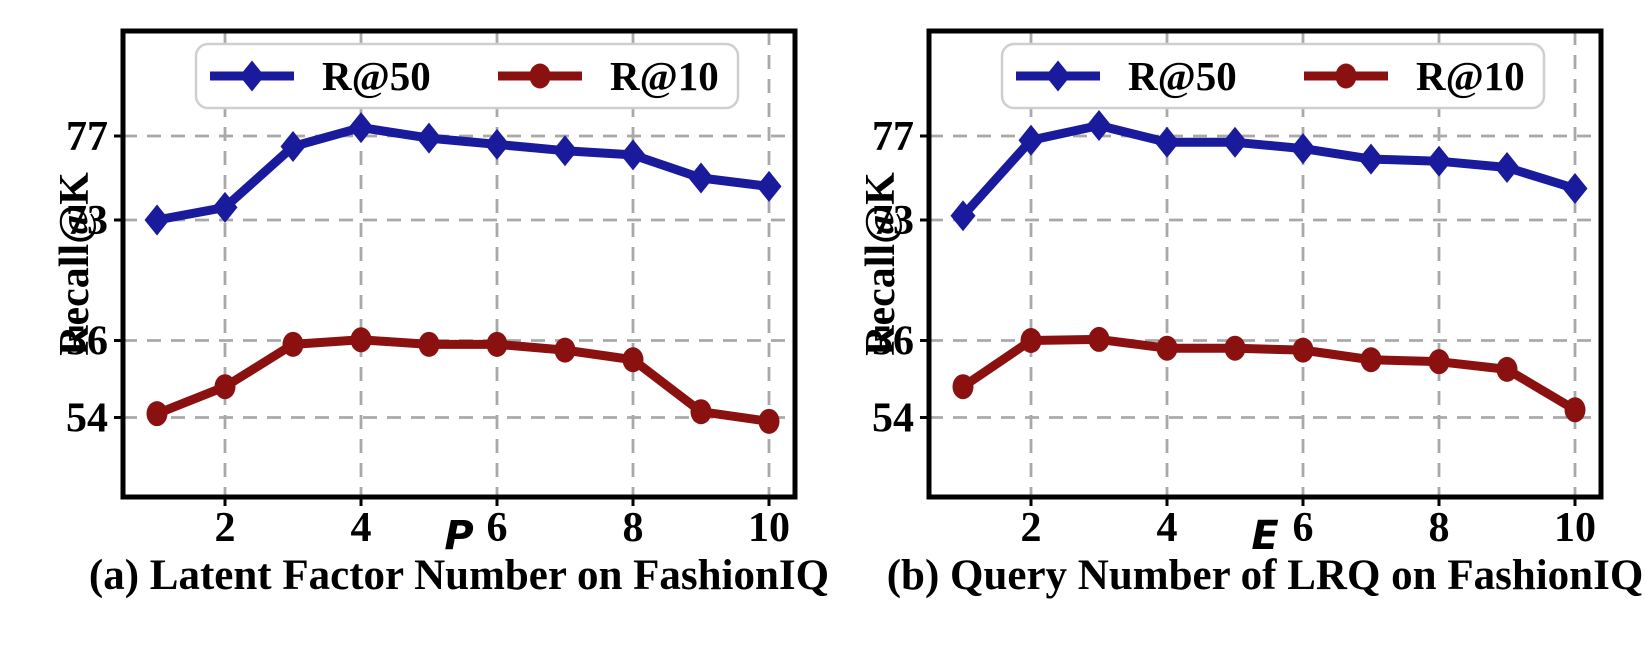 The height and width of the screenshot is (646, 1646). What do you see at coordinates (459, 575) in the screenshot?
I see `caption-a: (a) Latent Factor Number on FashionIQ` at bounding box center [459, 575].